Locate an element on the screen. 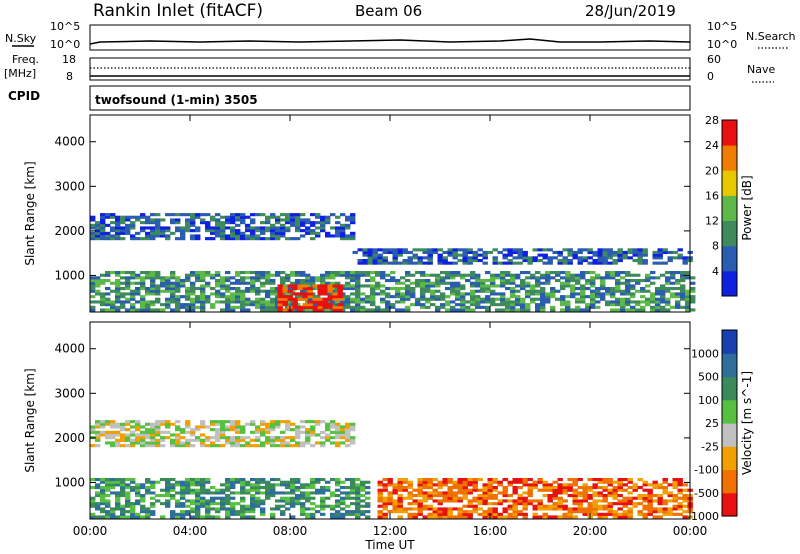  velocity-colorbar-tick-label: 100 is located at coordinates (708, 400).